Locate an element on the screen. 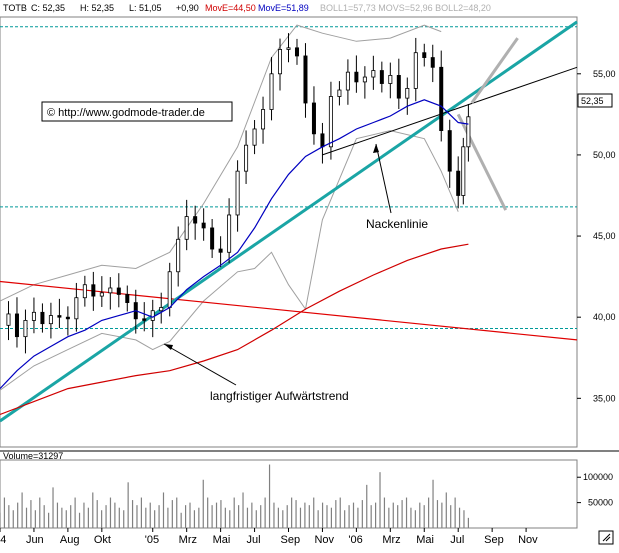  projection-down is located at coordinates (482, 162).